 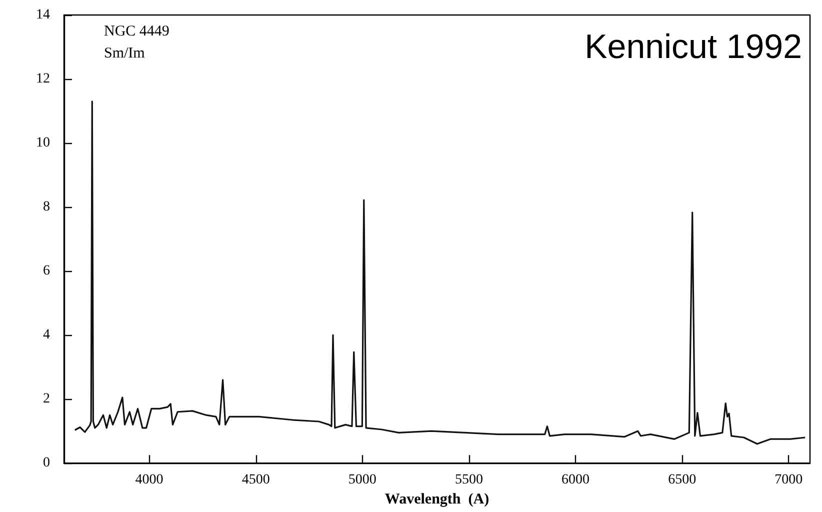 What do you see at coordinates (788, 480) in the screenshot?
I see `x-tick-label: 7000` at bounding box center [788, 480].